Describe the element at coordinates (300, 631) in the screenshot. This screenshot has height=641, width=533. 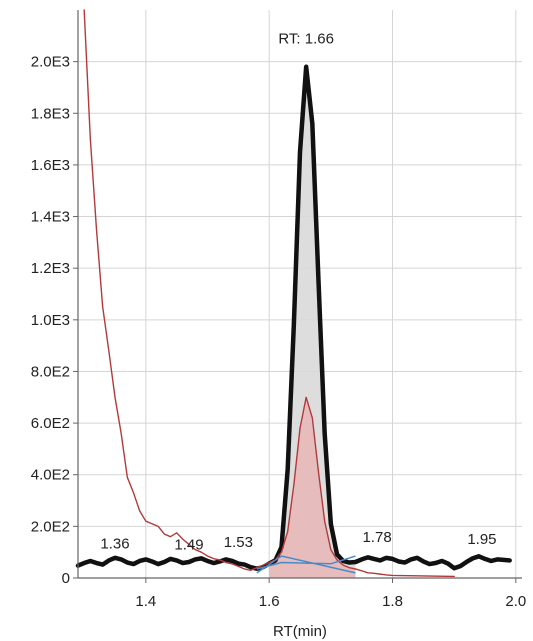
I see `x-axis-title: RT(min)` at that location.